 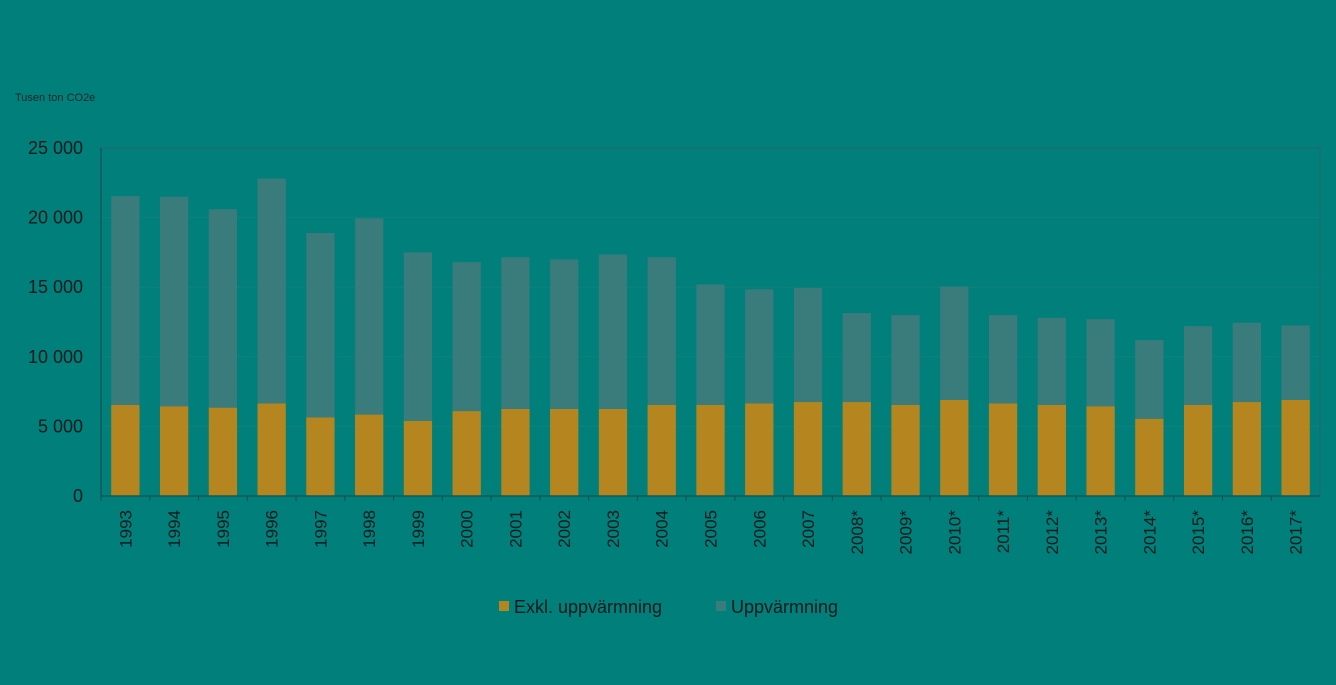 What do you see at coordinates (55, 357) in the screenshot?
I see `y-tick-label: 10 000` at bounding box center [55, 357].